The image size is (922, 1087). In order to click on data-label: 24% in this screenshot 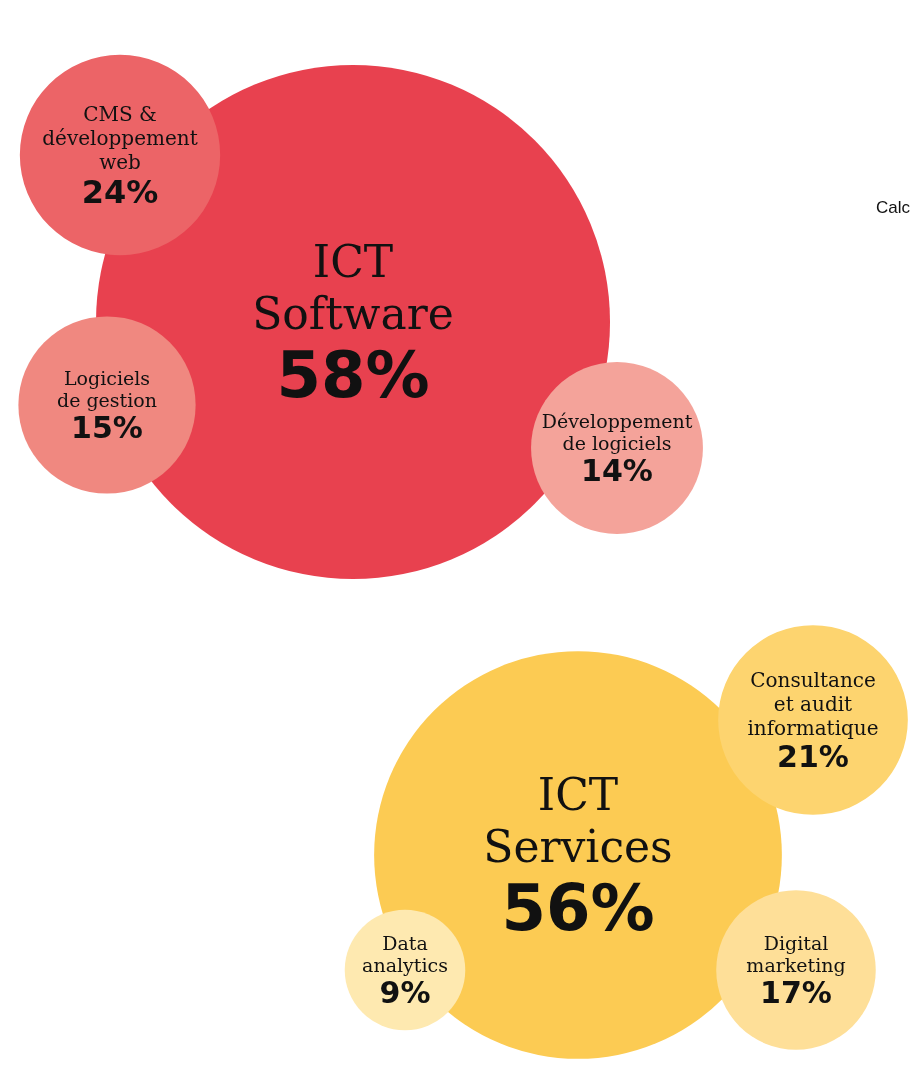, I will do `click(120, 191)`.